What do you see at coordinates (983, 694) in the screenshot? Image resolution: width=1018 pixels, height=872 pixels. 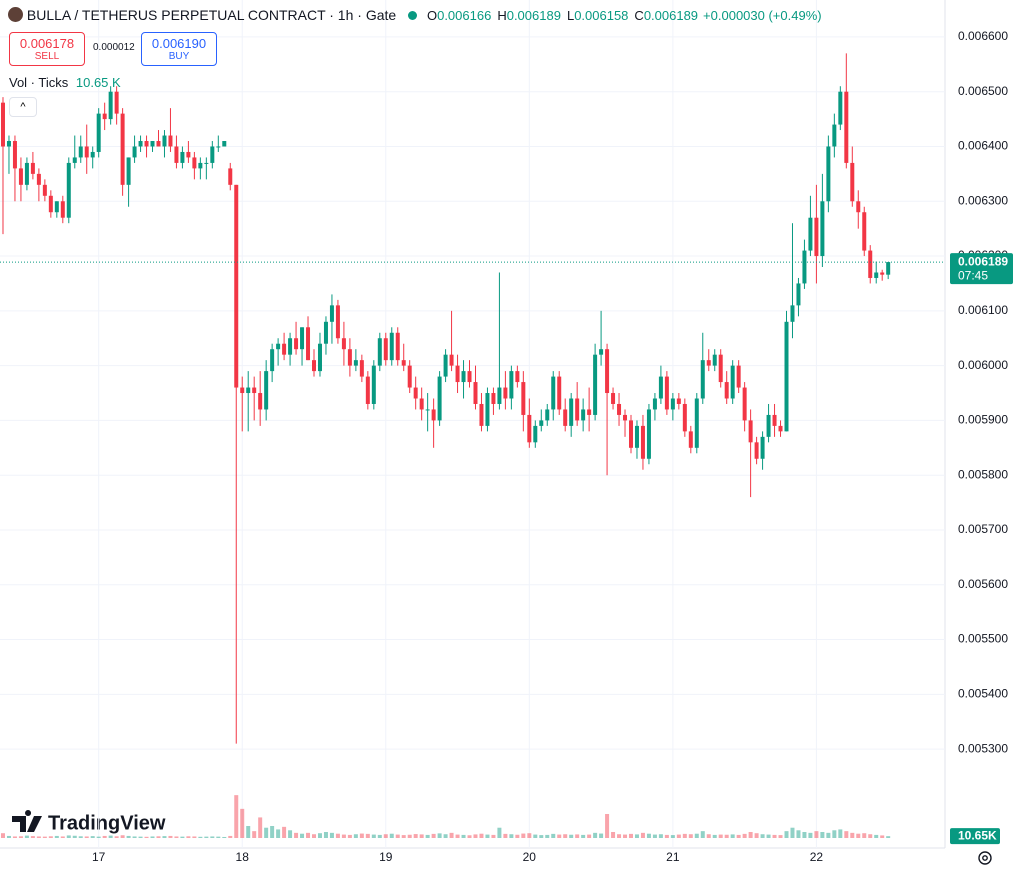 I see `y-tick-label: 0.005400` at bounding box center [983, 694].